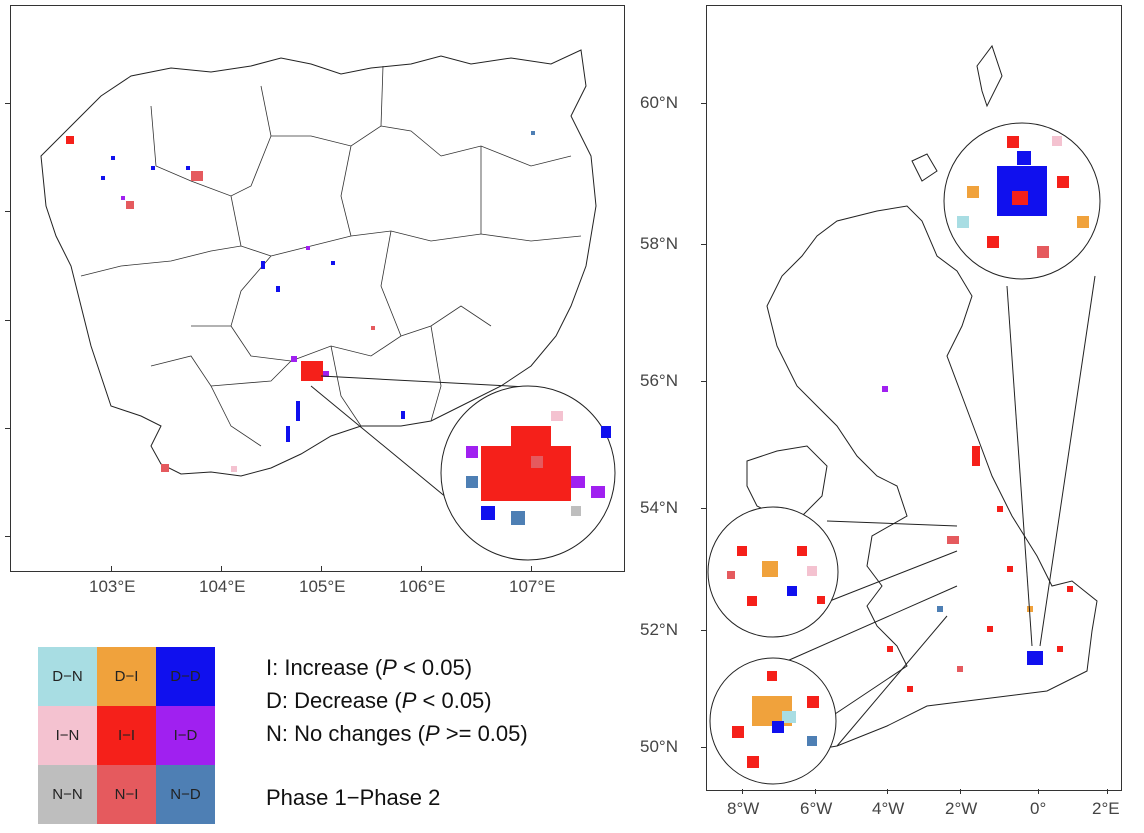 The height and width of the screenshot is (833, 1144). I want to click on orkney-outline, so click(924, 167).